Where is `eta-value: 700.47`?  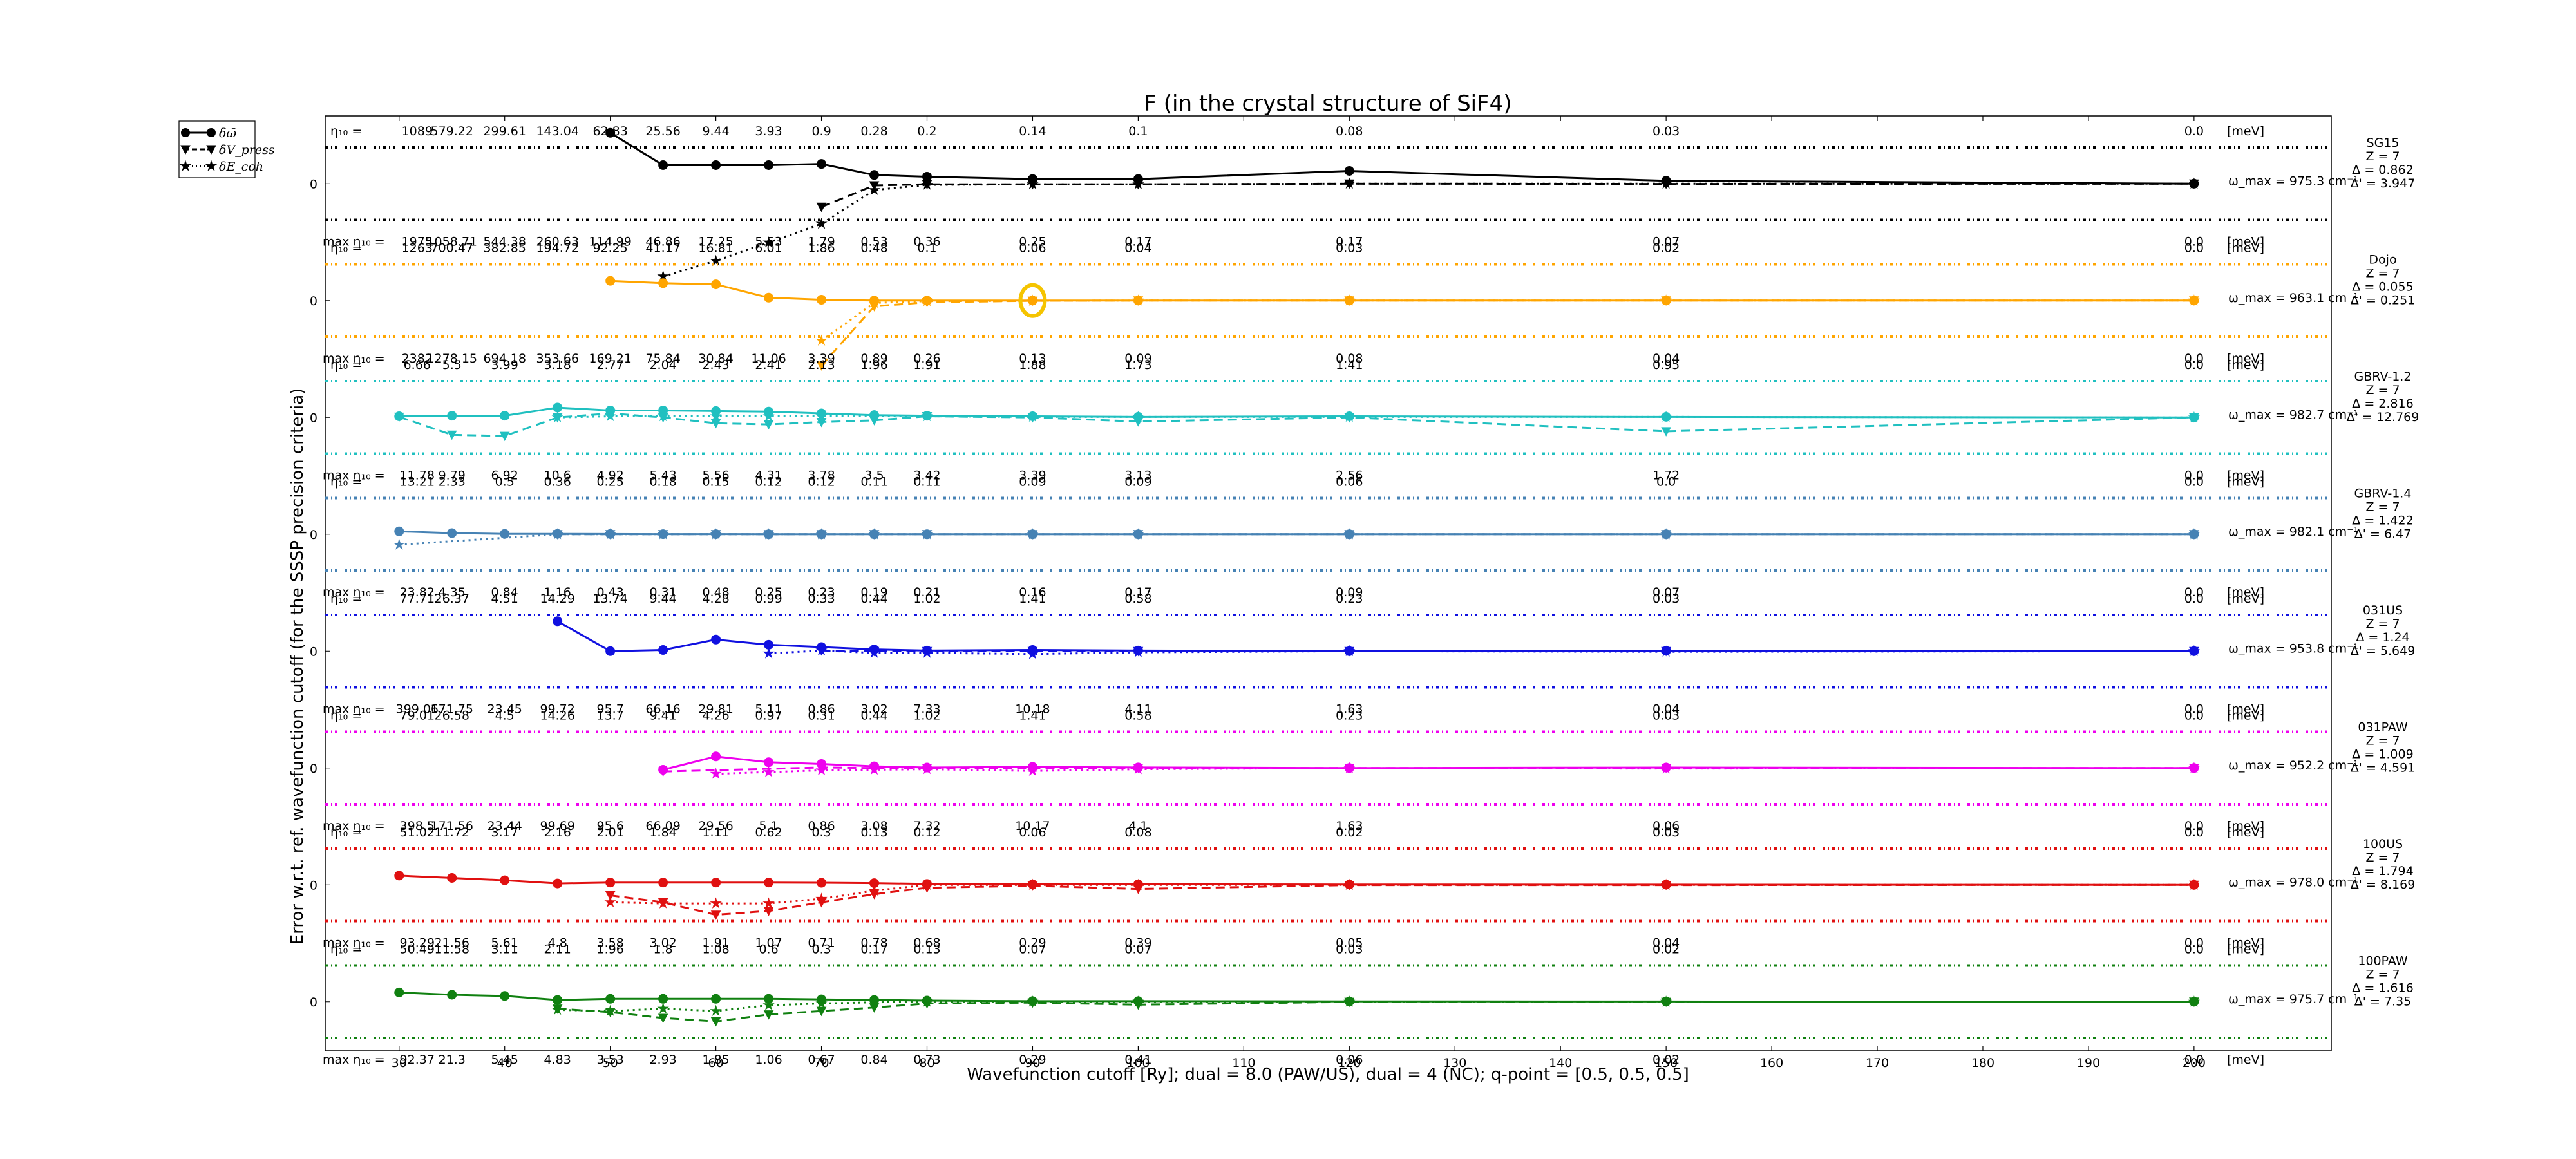 eta-value: 700.47 is located at coordinates (451, 248).